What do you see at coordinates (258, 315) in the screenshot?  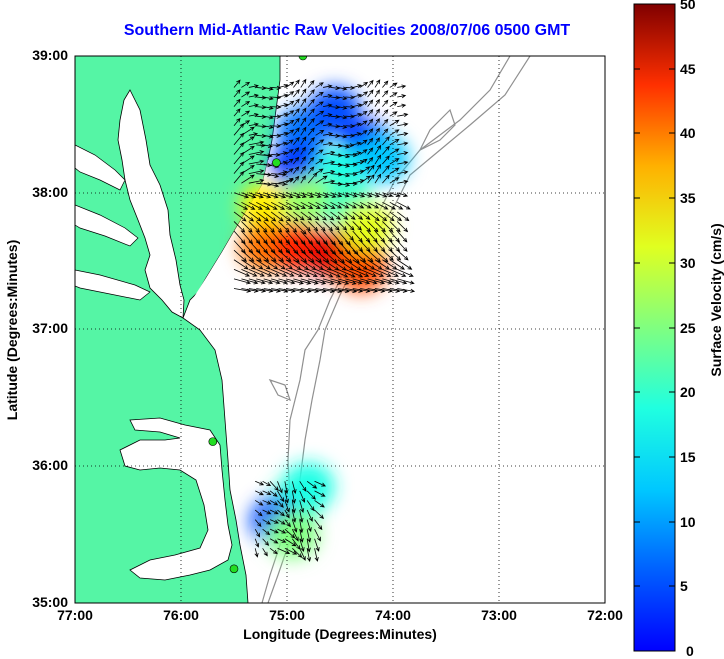 I see `hf-radar-stations` at bounding box center [258, 315].